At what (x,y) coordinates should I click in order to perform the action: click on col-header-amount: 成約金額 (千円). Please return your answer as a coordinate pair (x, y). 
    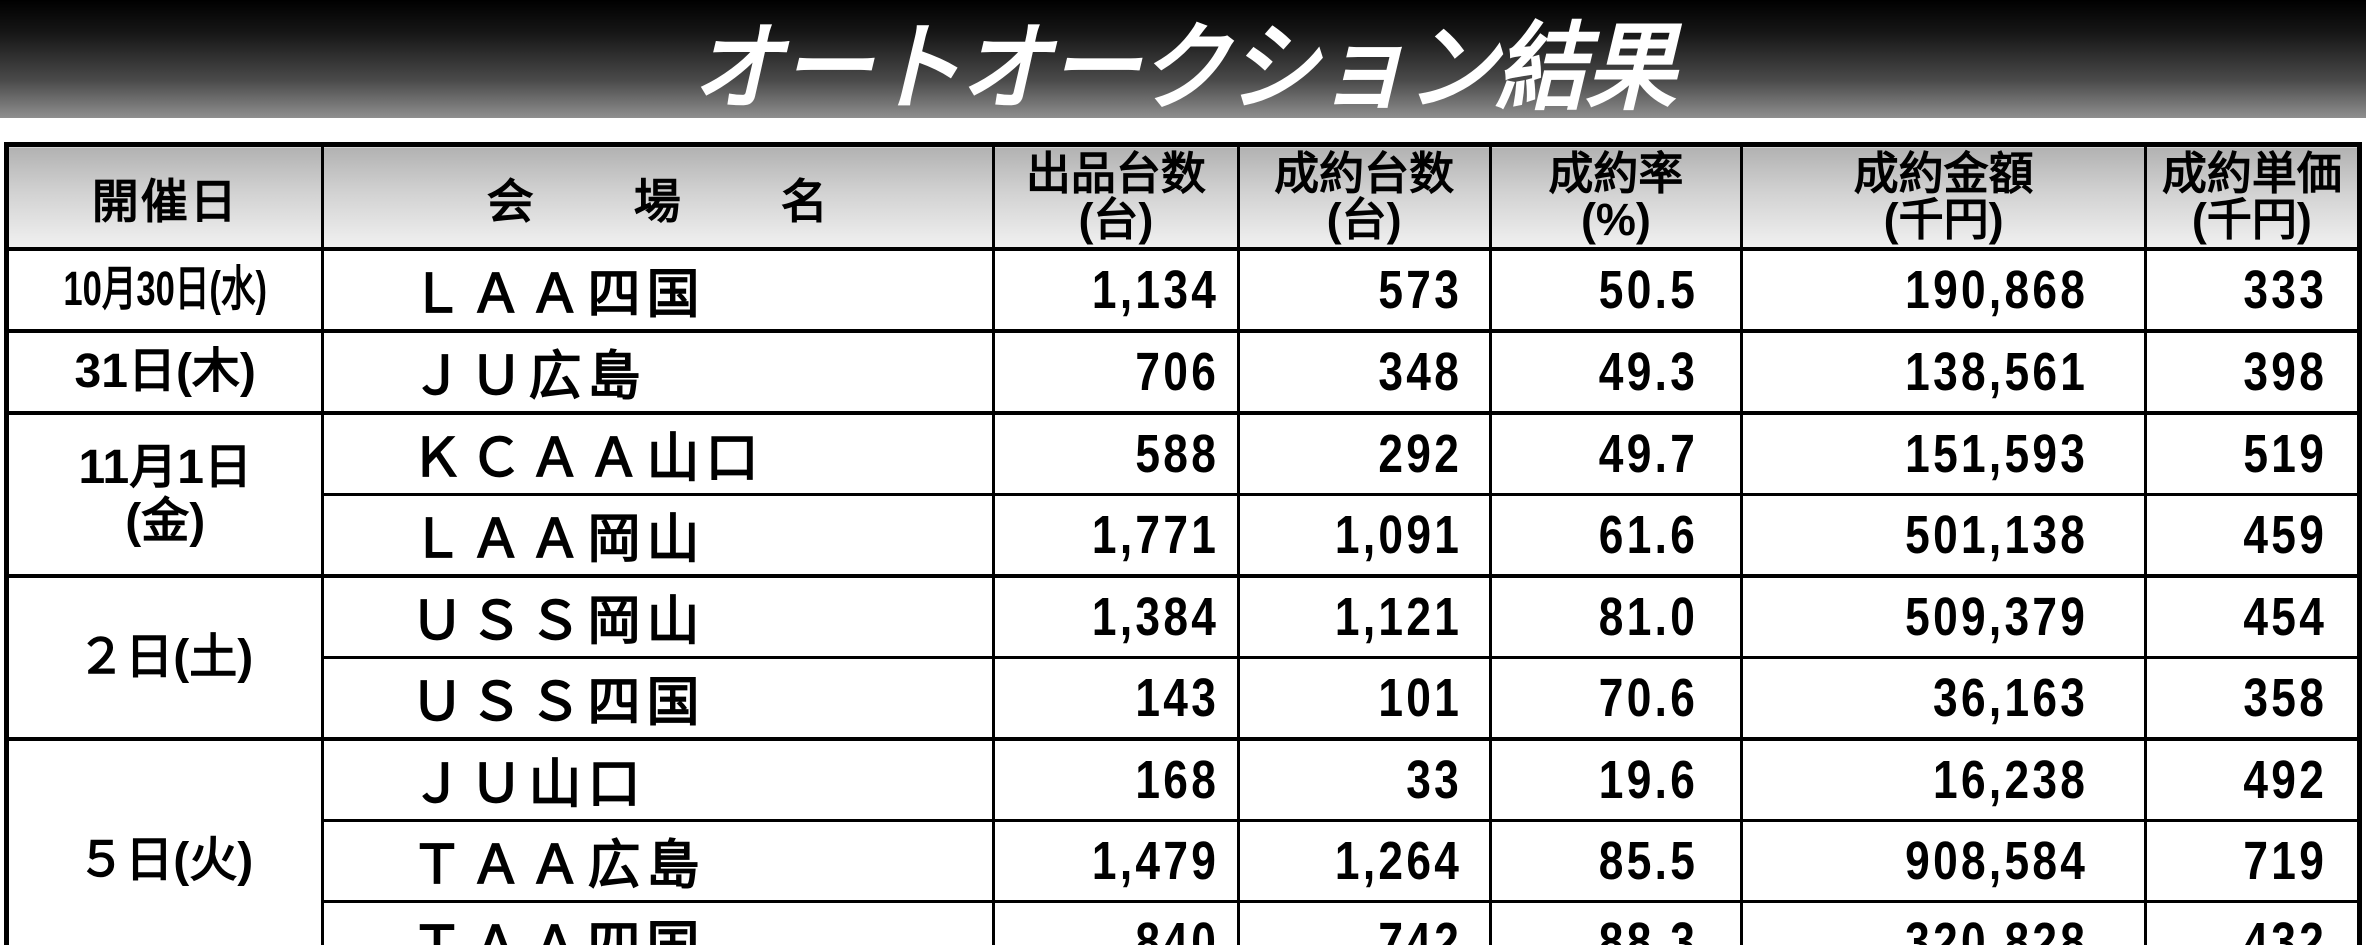
    Looking at the image, I should click on (1943, 197).